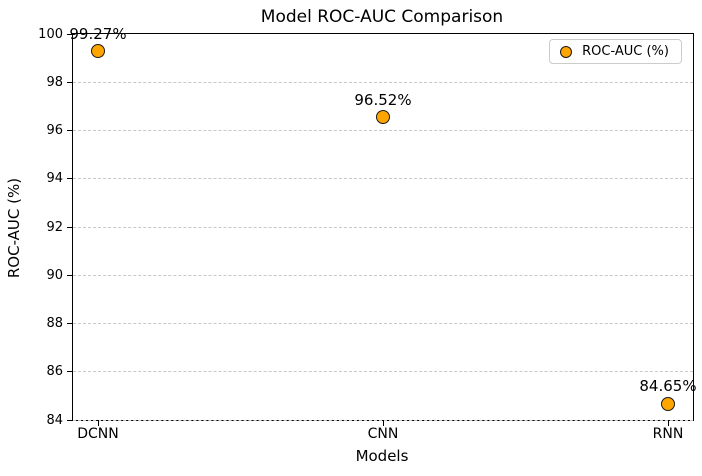  What do you see at coordinates (54, 275) in the screenshot?
I see `y-tick-label: 90` at bounding box center [54, 275].